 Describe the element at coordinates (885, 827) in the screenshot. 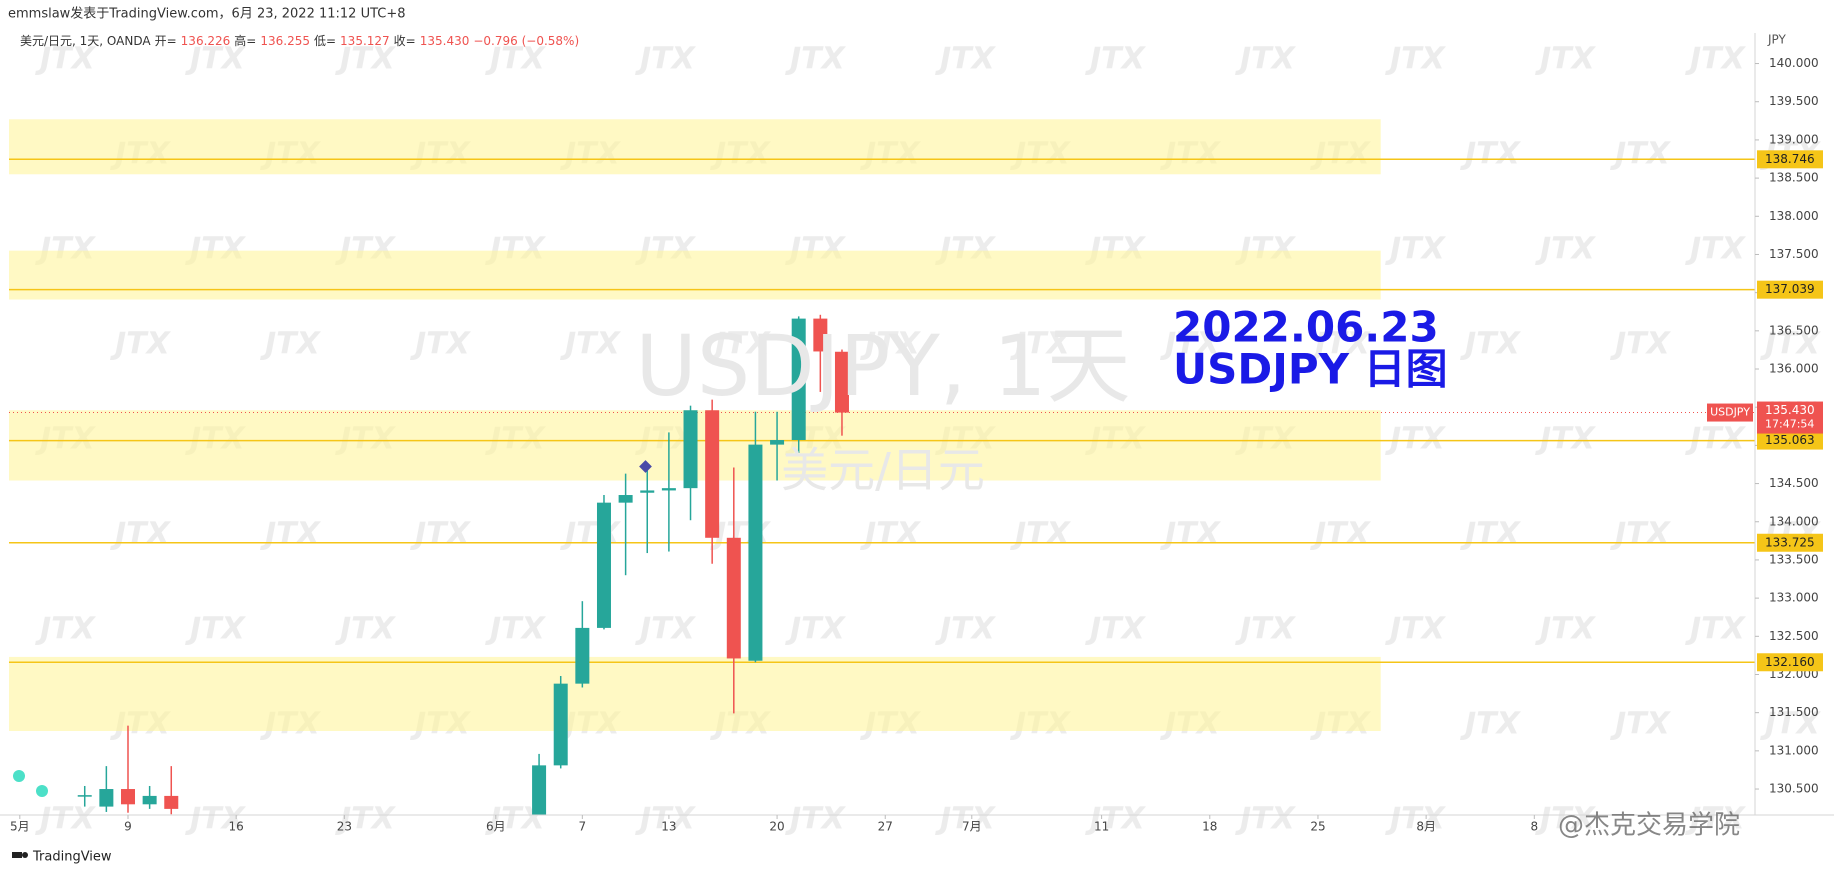

I see `x-tick-label: 27` at that location.